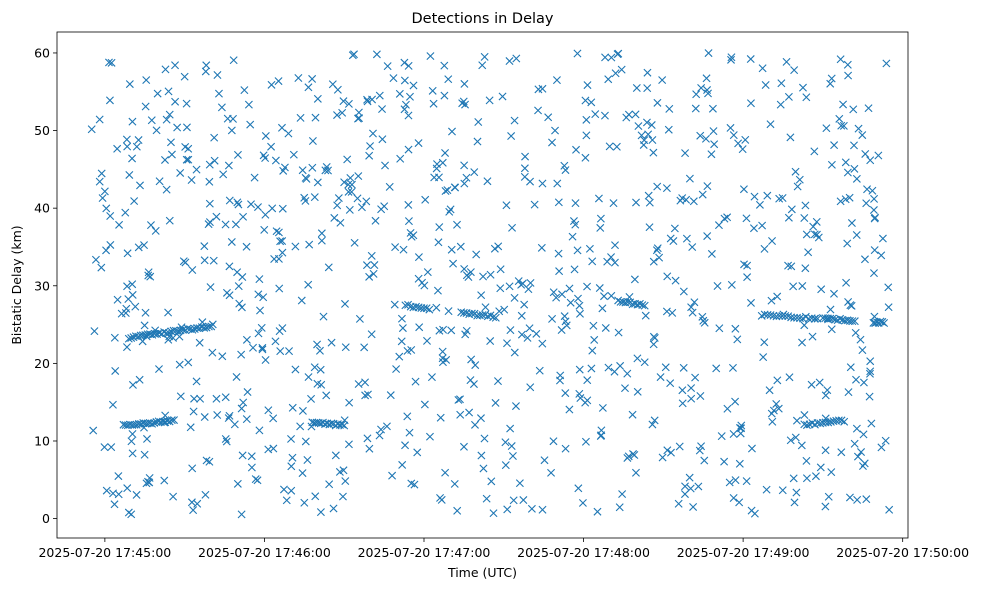 Image resolution: width=989 pixels, height=590 pixels. What do you see at coordinates (46, 518) in the screenshot?
I see `y-tick-label: 0` at bounding box center [46, 518].